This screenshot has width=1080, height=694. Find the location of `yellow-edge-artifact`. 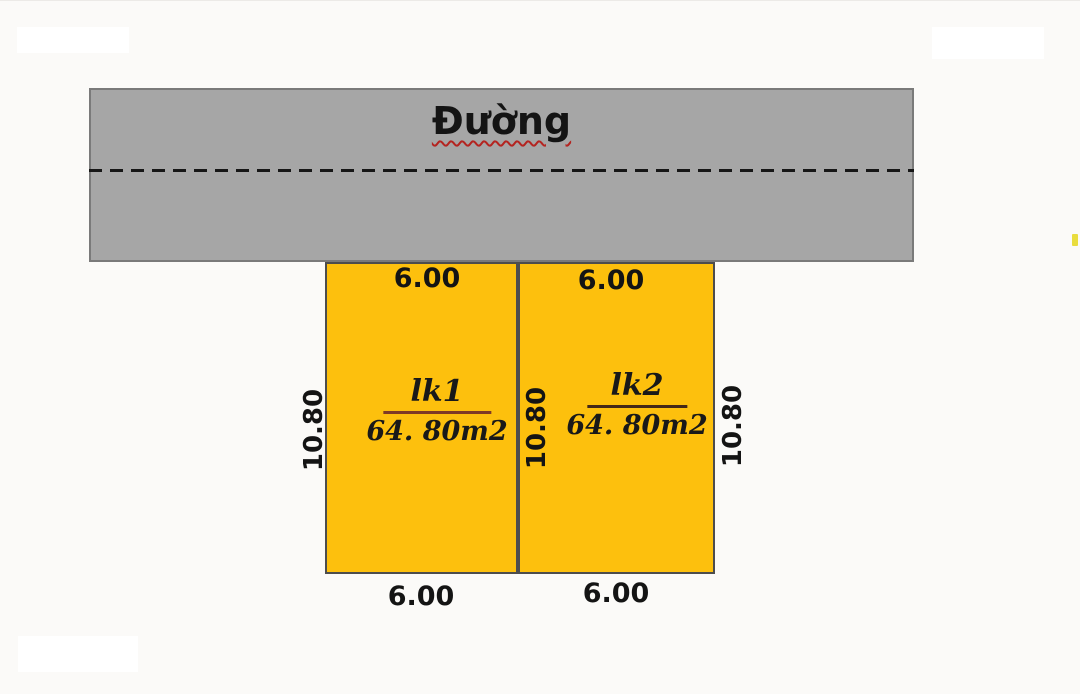

yellow-edge-artifact is located at coordinates (1075, 240).